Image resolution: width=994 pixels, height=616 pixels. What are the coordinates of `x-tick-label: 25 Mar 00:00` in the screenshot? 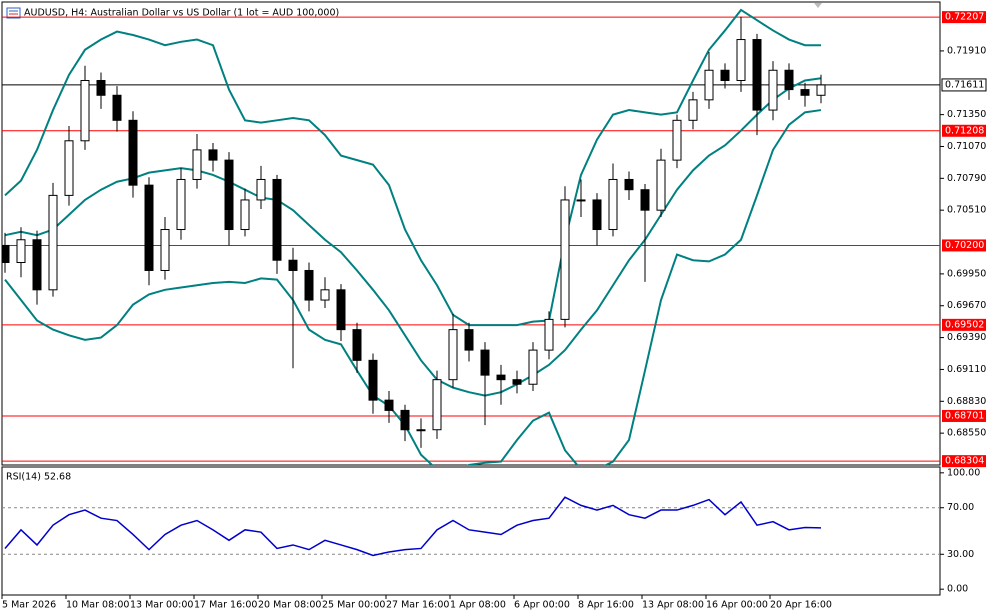 It's located at (353, 605).